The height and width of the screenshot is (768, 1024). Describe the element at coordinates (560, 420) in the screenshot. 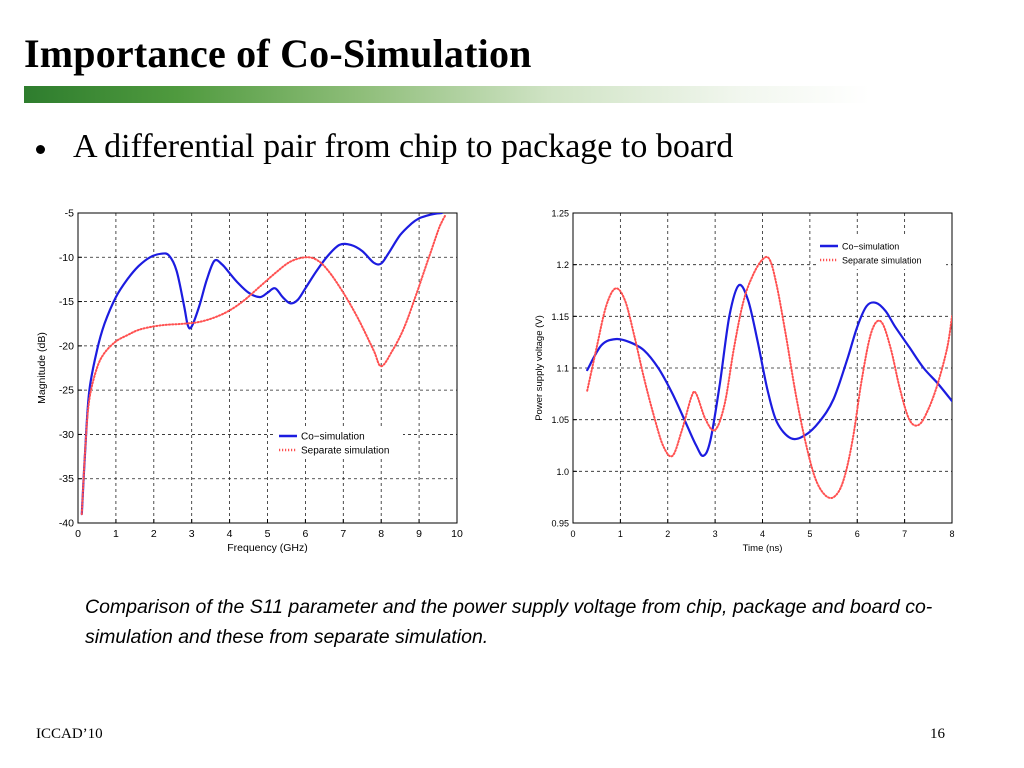

I see `y-tick-label: 1.05` at that location.